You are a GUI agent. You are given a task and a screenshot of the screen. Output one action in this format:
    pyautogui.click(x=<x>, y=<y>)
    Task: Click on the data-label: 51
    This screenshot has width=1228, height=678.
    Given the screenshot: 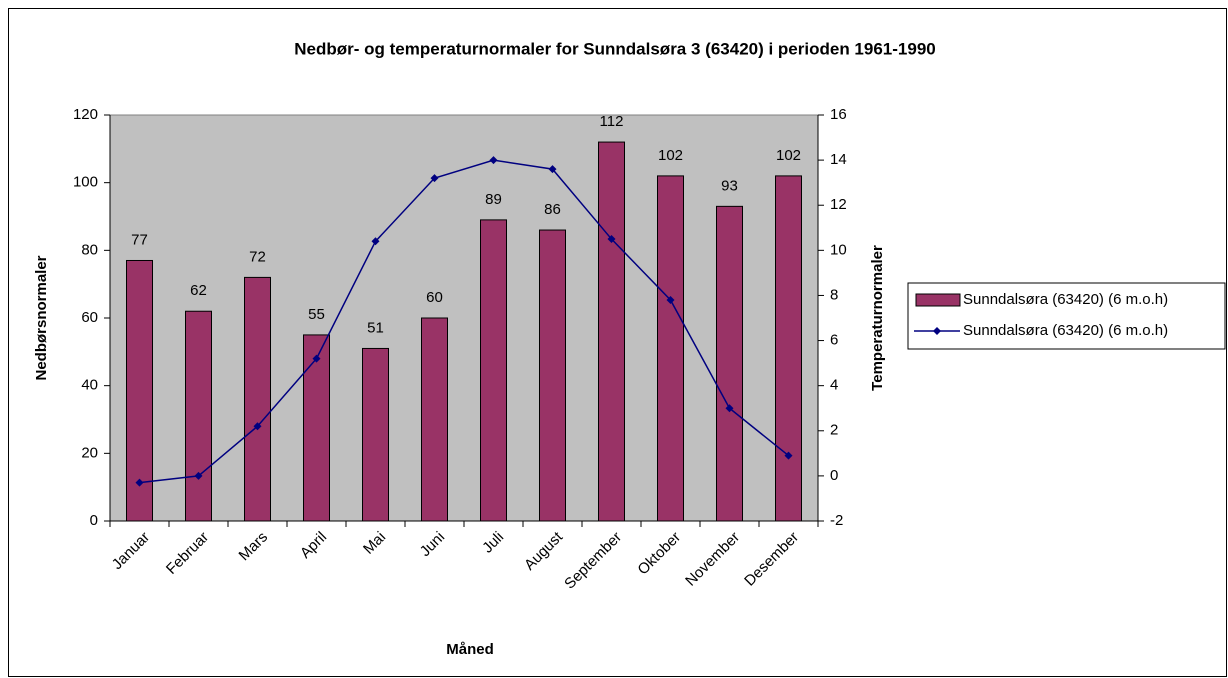 What is the action you would take?
    pyautogui.click(x=375, y=327)
    